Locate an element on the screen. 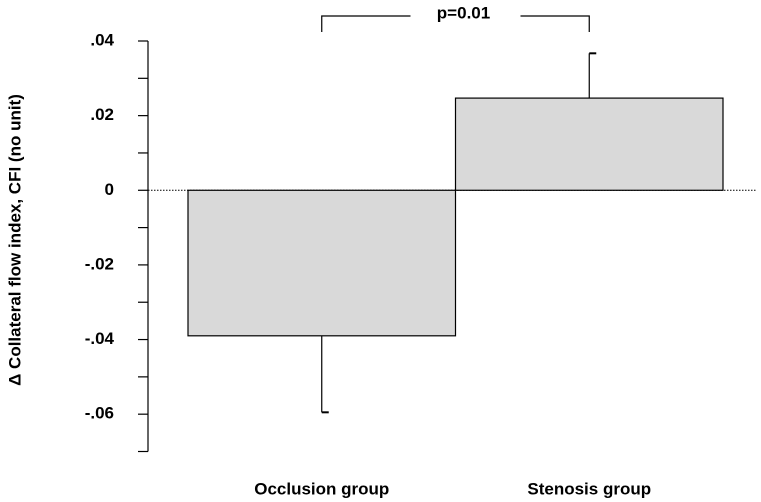  y-tick-label: .02 is located at coordinates (102, 114).